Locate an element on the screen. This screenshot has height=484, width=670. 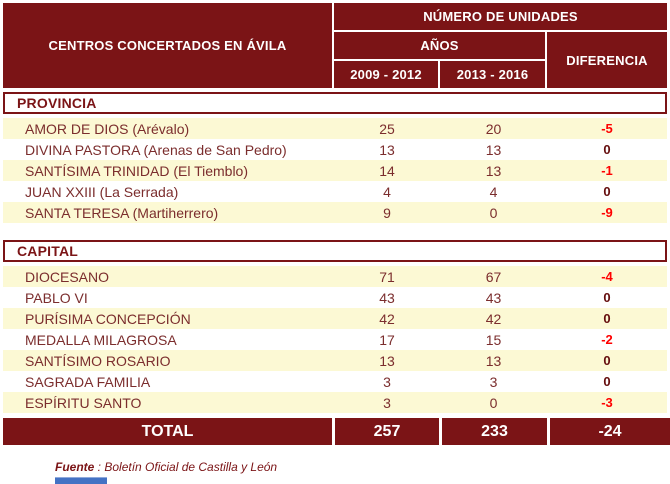
center-name: JUAN XXIII (La Serrada) is located at coordinates (102, 191).